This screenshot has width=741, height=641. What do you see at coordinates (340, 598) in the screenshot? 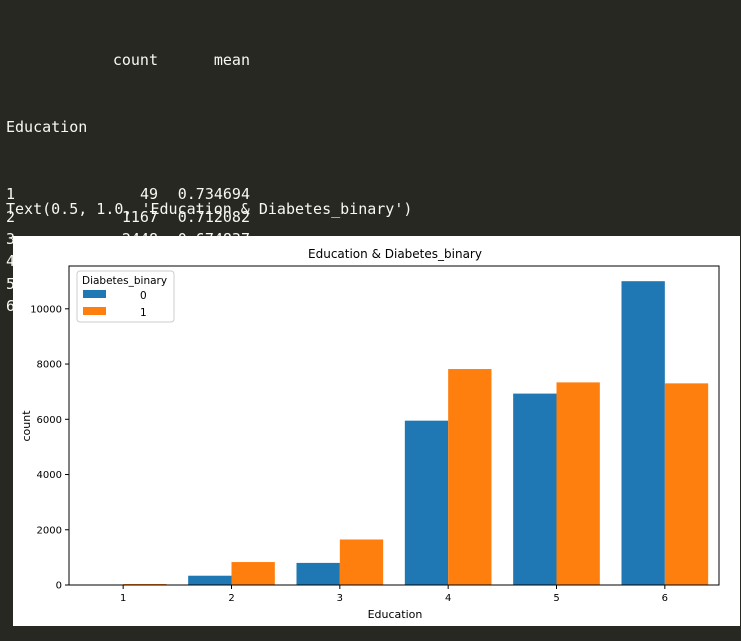
I see `x-tick-label: 3` at bounding box center [340, 598].